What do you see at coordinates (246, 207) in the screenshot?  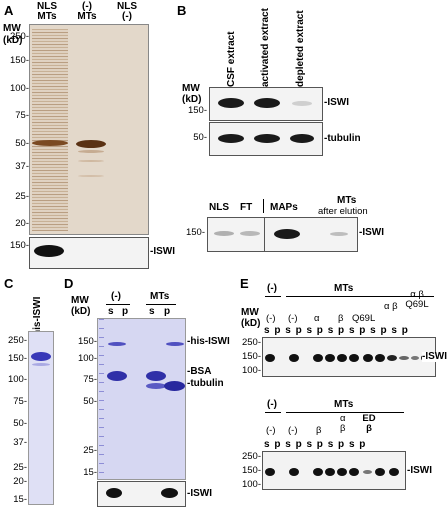 I see `lane-label-ft: FT` at bounding box center [246, 207].